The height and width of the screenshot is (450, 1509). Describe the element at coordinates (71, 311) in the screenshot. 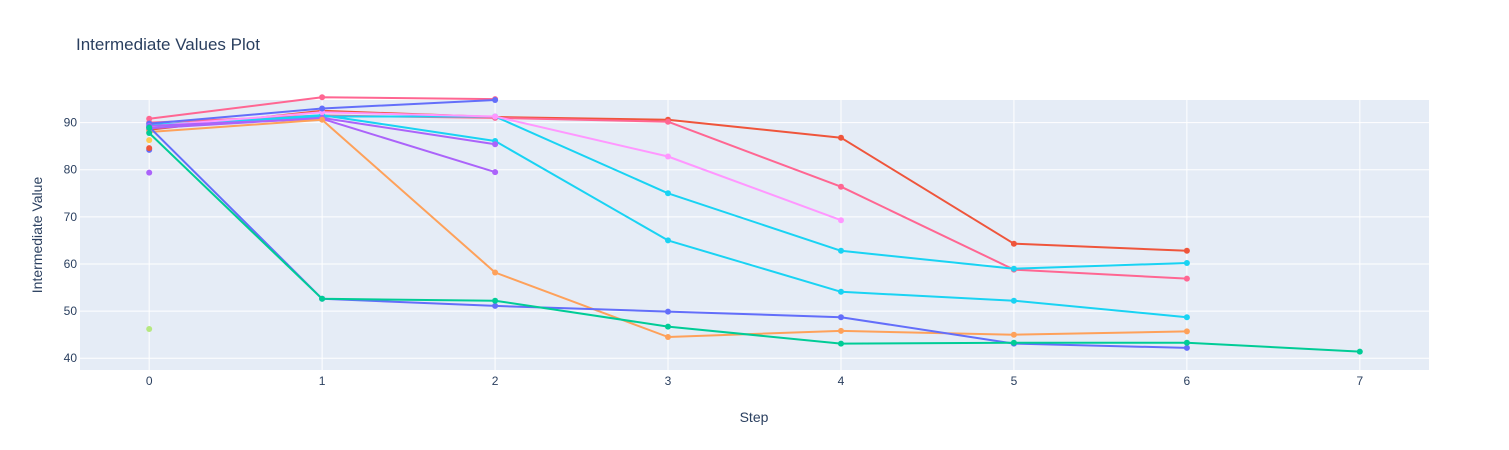

I see `y-tick-label: 50` at that location.